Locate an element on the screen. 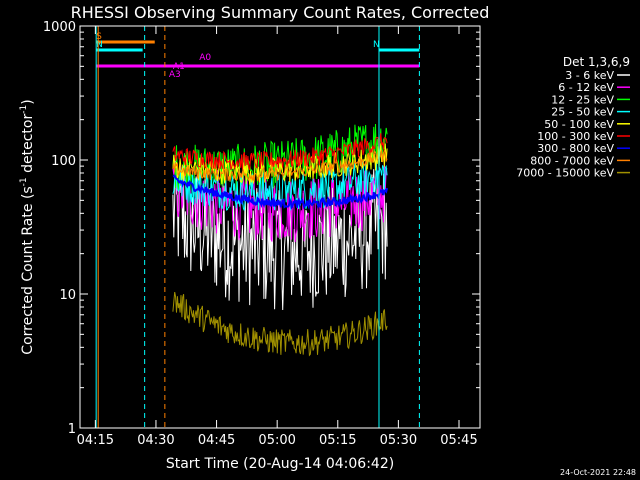 This screenshot has width=640, height=480. legend-entry-1: 6 - 12 keV is located at coordinates (586, 87).